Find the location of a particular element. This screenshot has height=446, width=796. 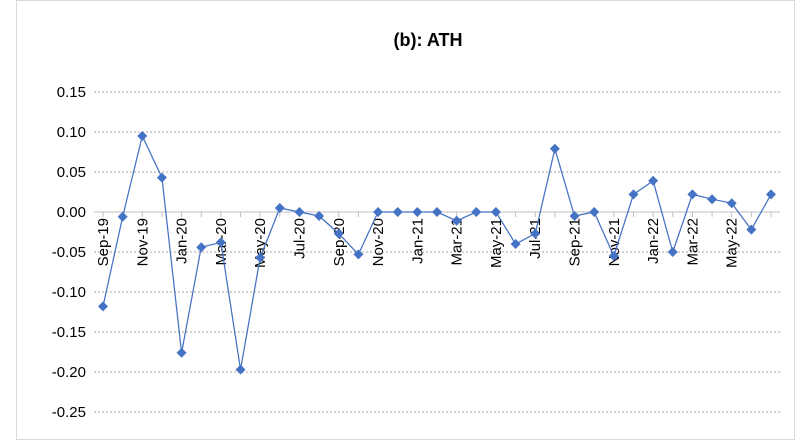

x-tick-label: Jan-20 is located at coordinates (182, 241).